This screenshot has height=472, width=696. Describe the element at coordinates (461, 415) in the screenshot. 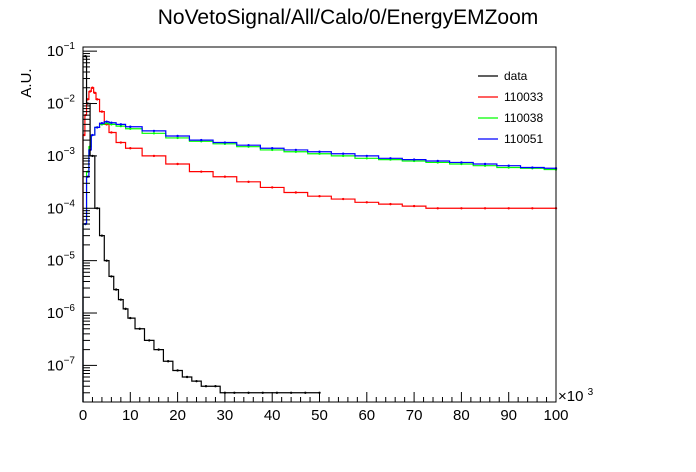

I see `x-tick-label: 80` at that location.